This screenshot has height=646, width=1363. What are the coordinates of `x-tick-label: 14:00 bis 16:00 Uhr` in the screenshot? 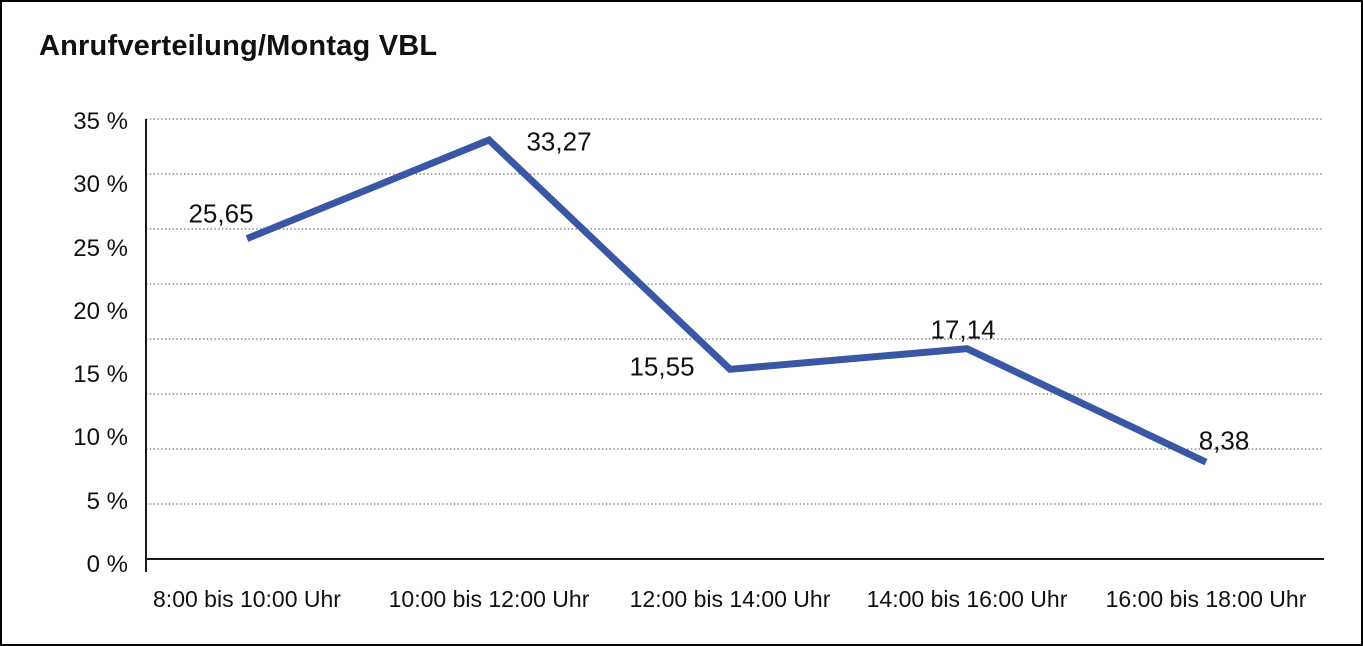 It's located at (967, 599).